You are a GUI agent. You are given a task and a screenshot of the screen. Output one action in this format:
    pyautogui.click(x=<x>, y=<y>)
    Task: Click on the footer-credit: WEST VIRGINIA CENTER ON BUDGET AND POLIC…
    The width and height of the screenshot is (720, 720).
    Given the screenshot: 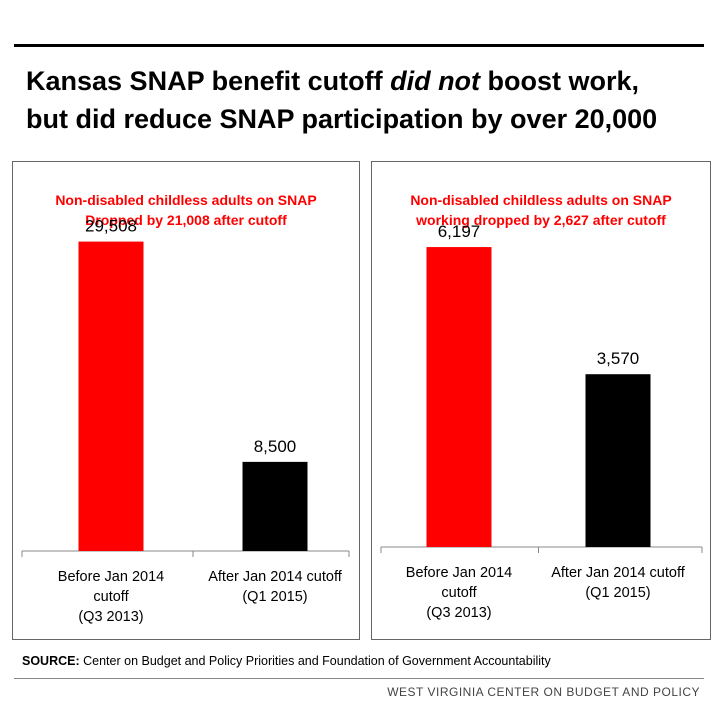 What is the action you would take?
    pyautogui.click(x=543, y=692)
    